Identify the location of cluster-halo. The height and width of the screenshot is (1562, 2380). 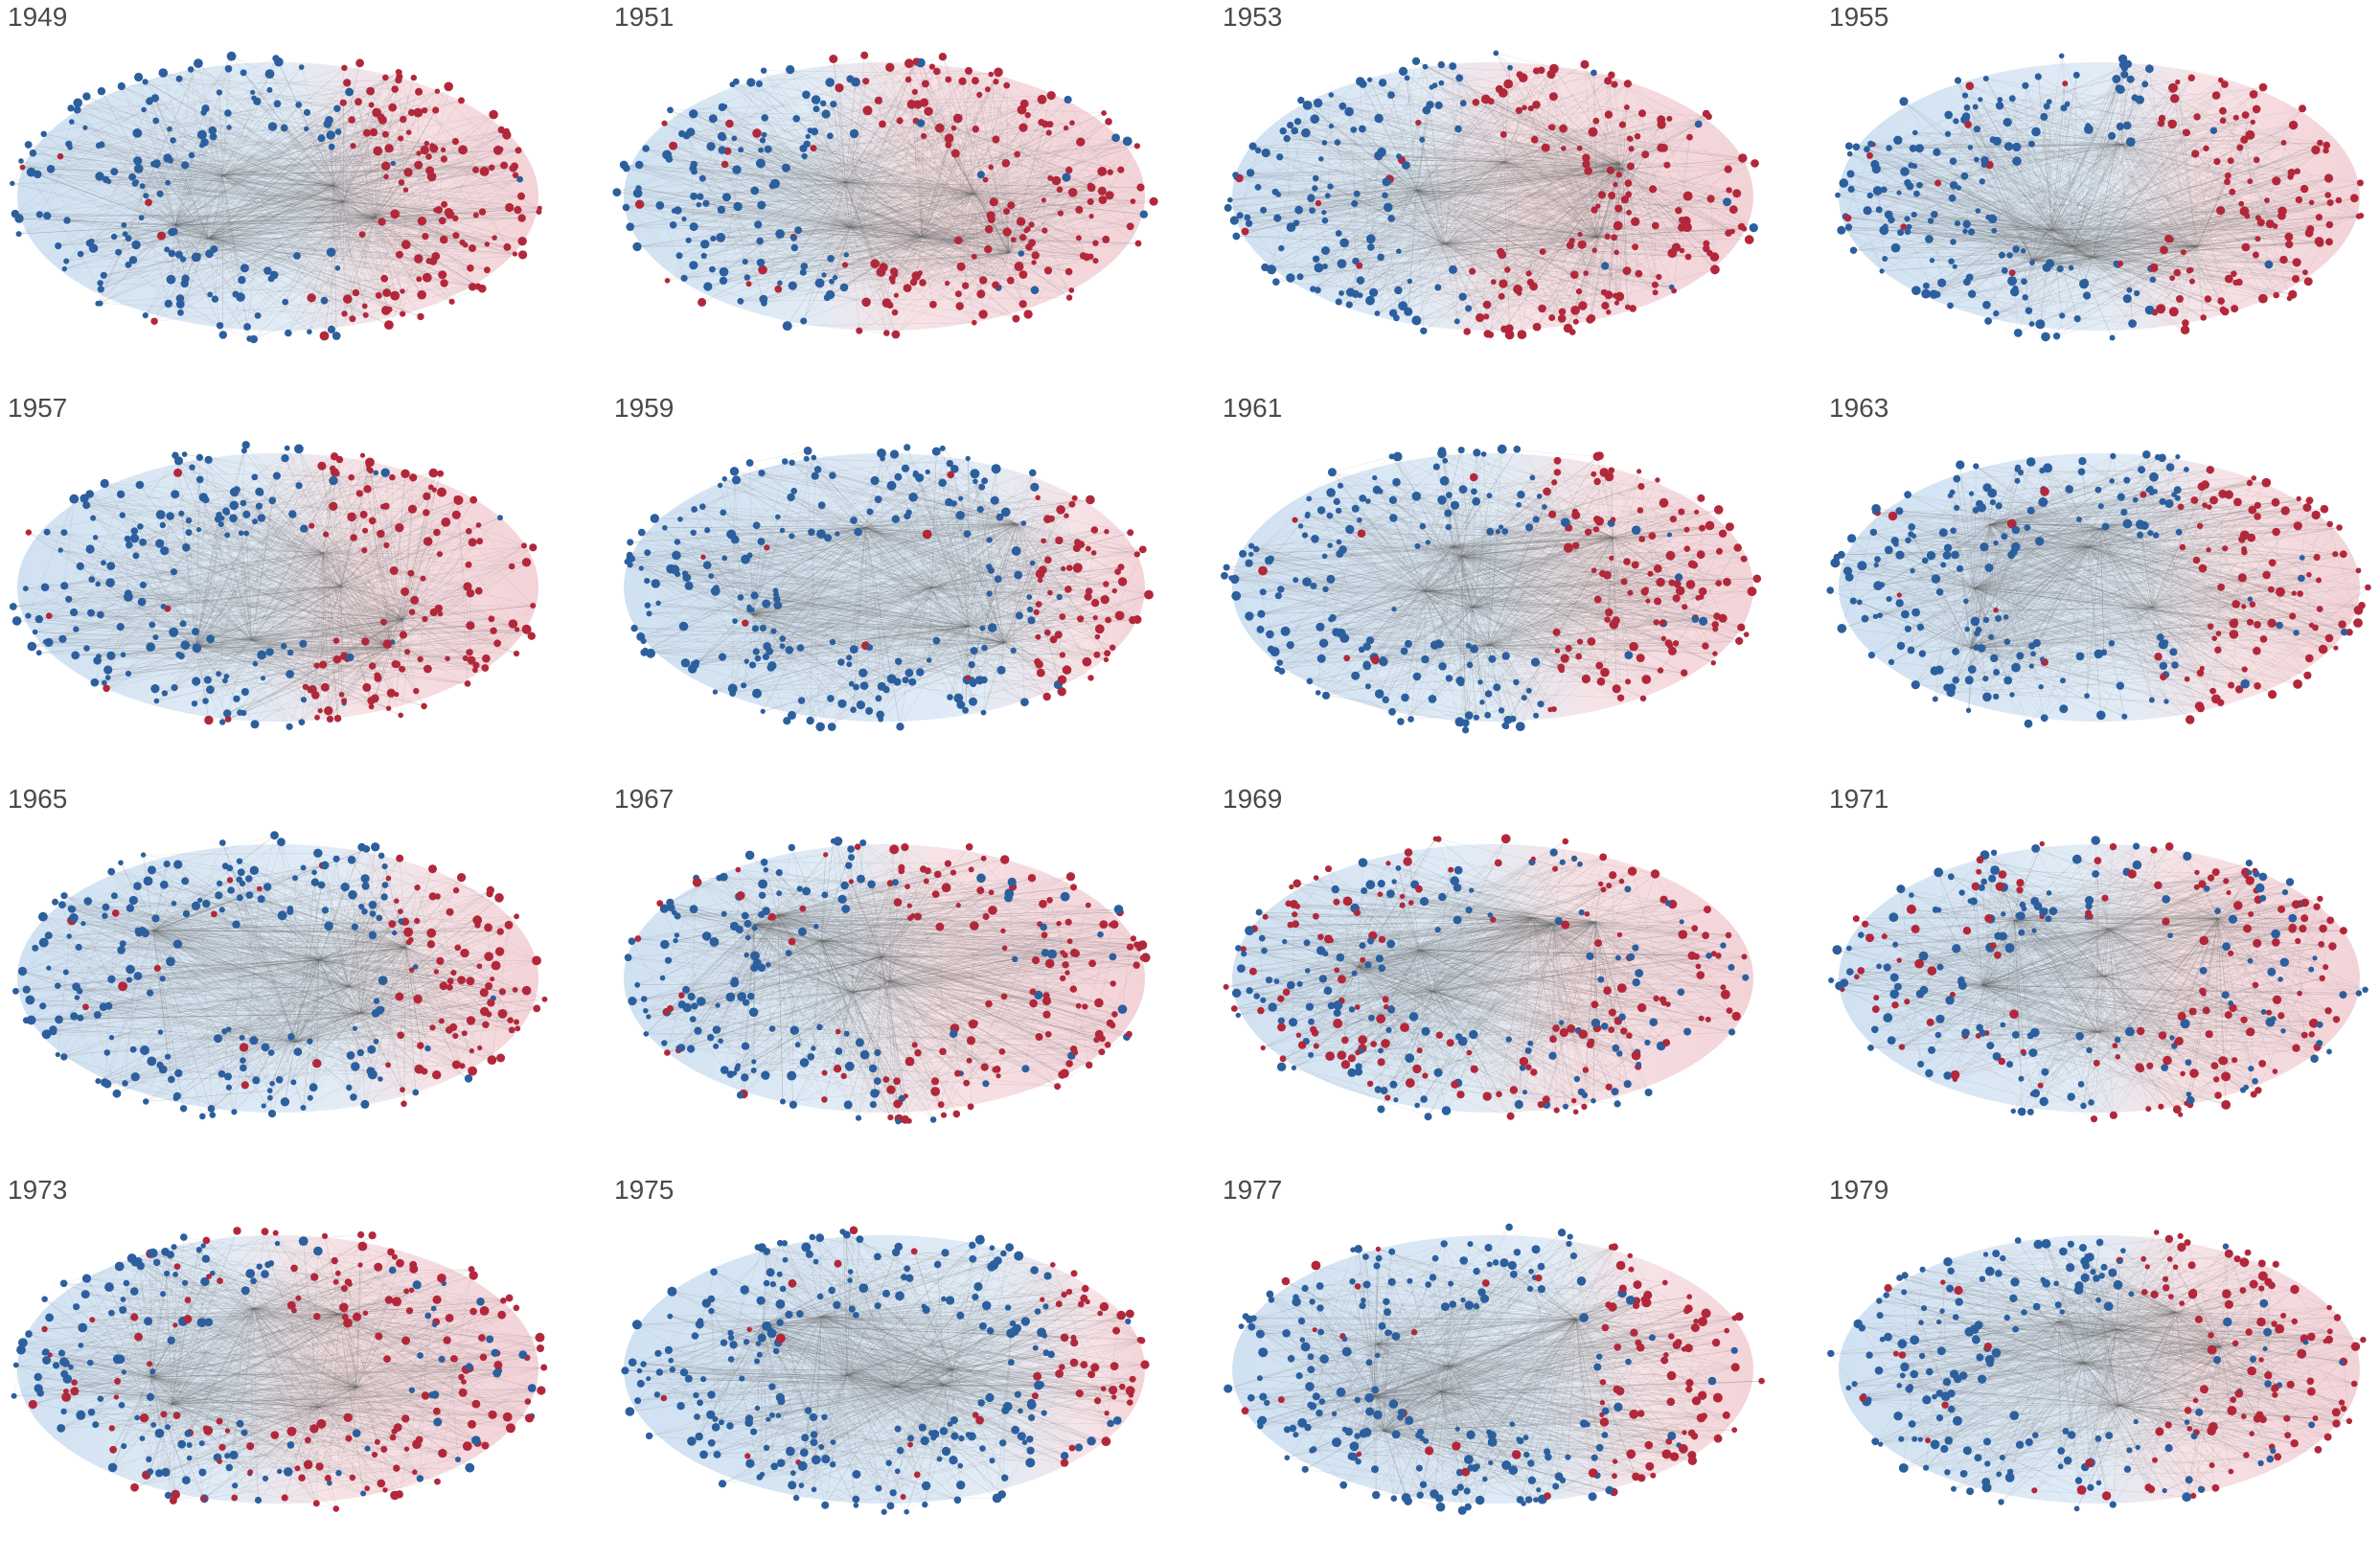
(2099, 588).